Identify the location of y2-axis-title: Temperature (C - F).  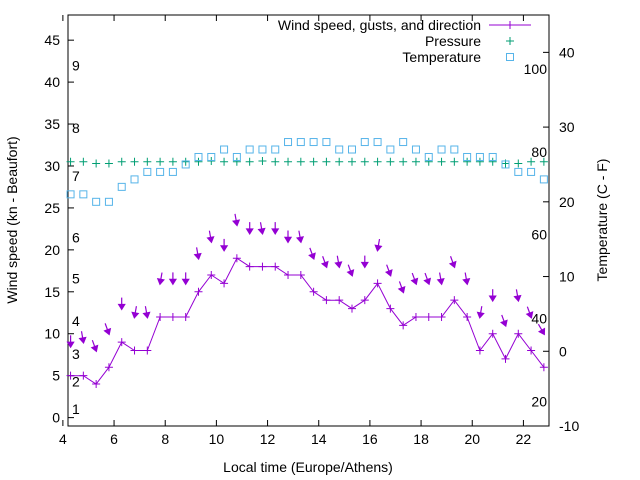
(602, 220).